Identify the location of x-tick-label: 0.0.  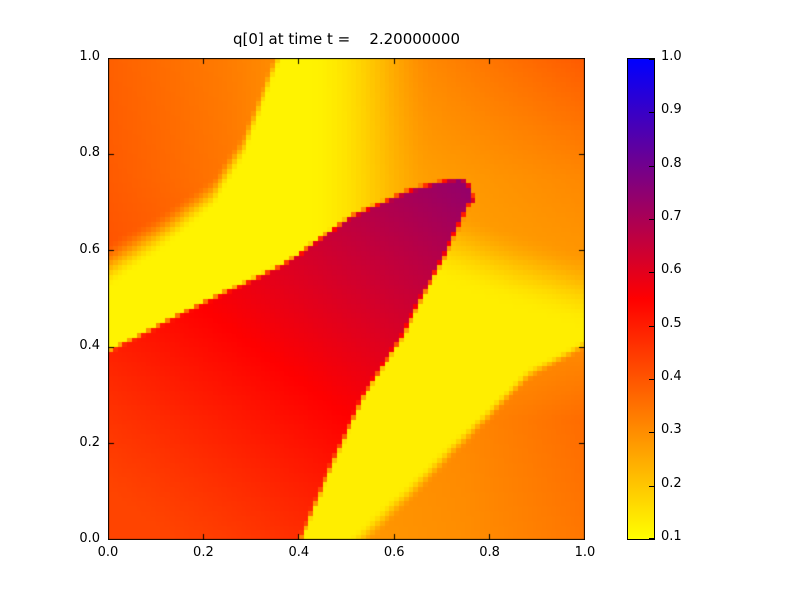
(108, 552).